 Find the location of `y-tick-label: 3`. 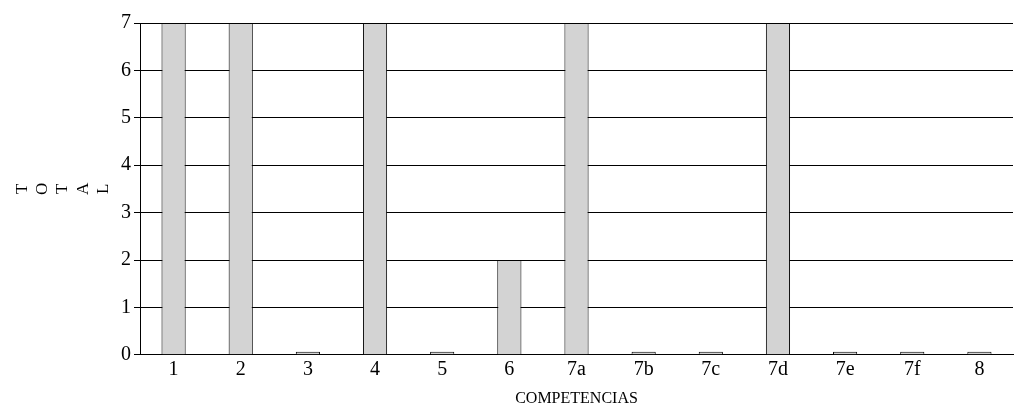

y-tick-label: 3 is located at coordinates (126, 210).